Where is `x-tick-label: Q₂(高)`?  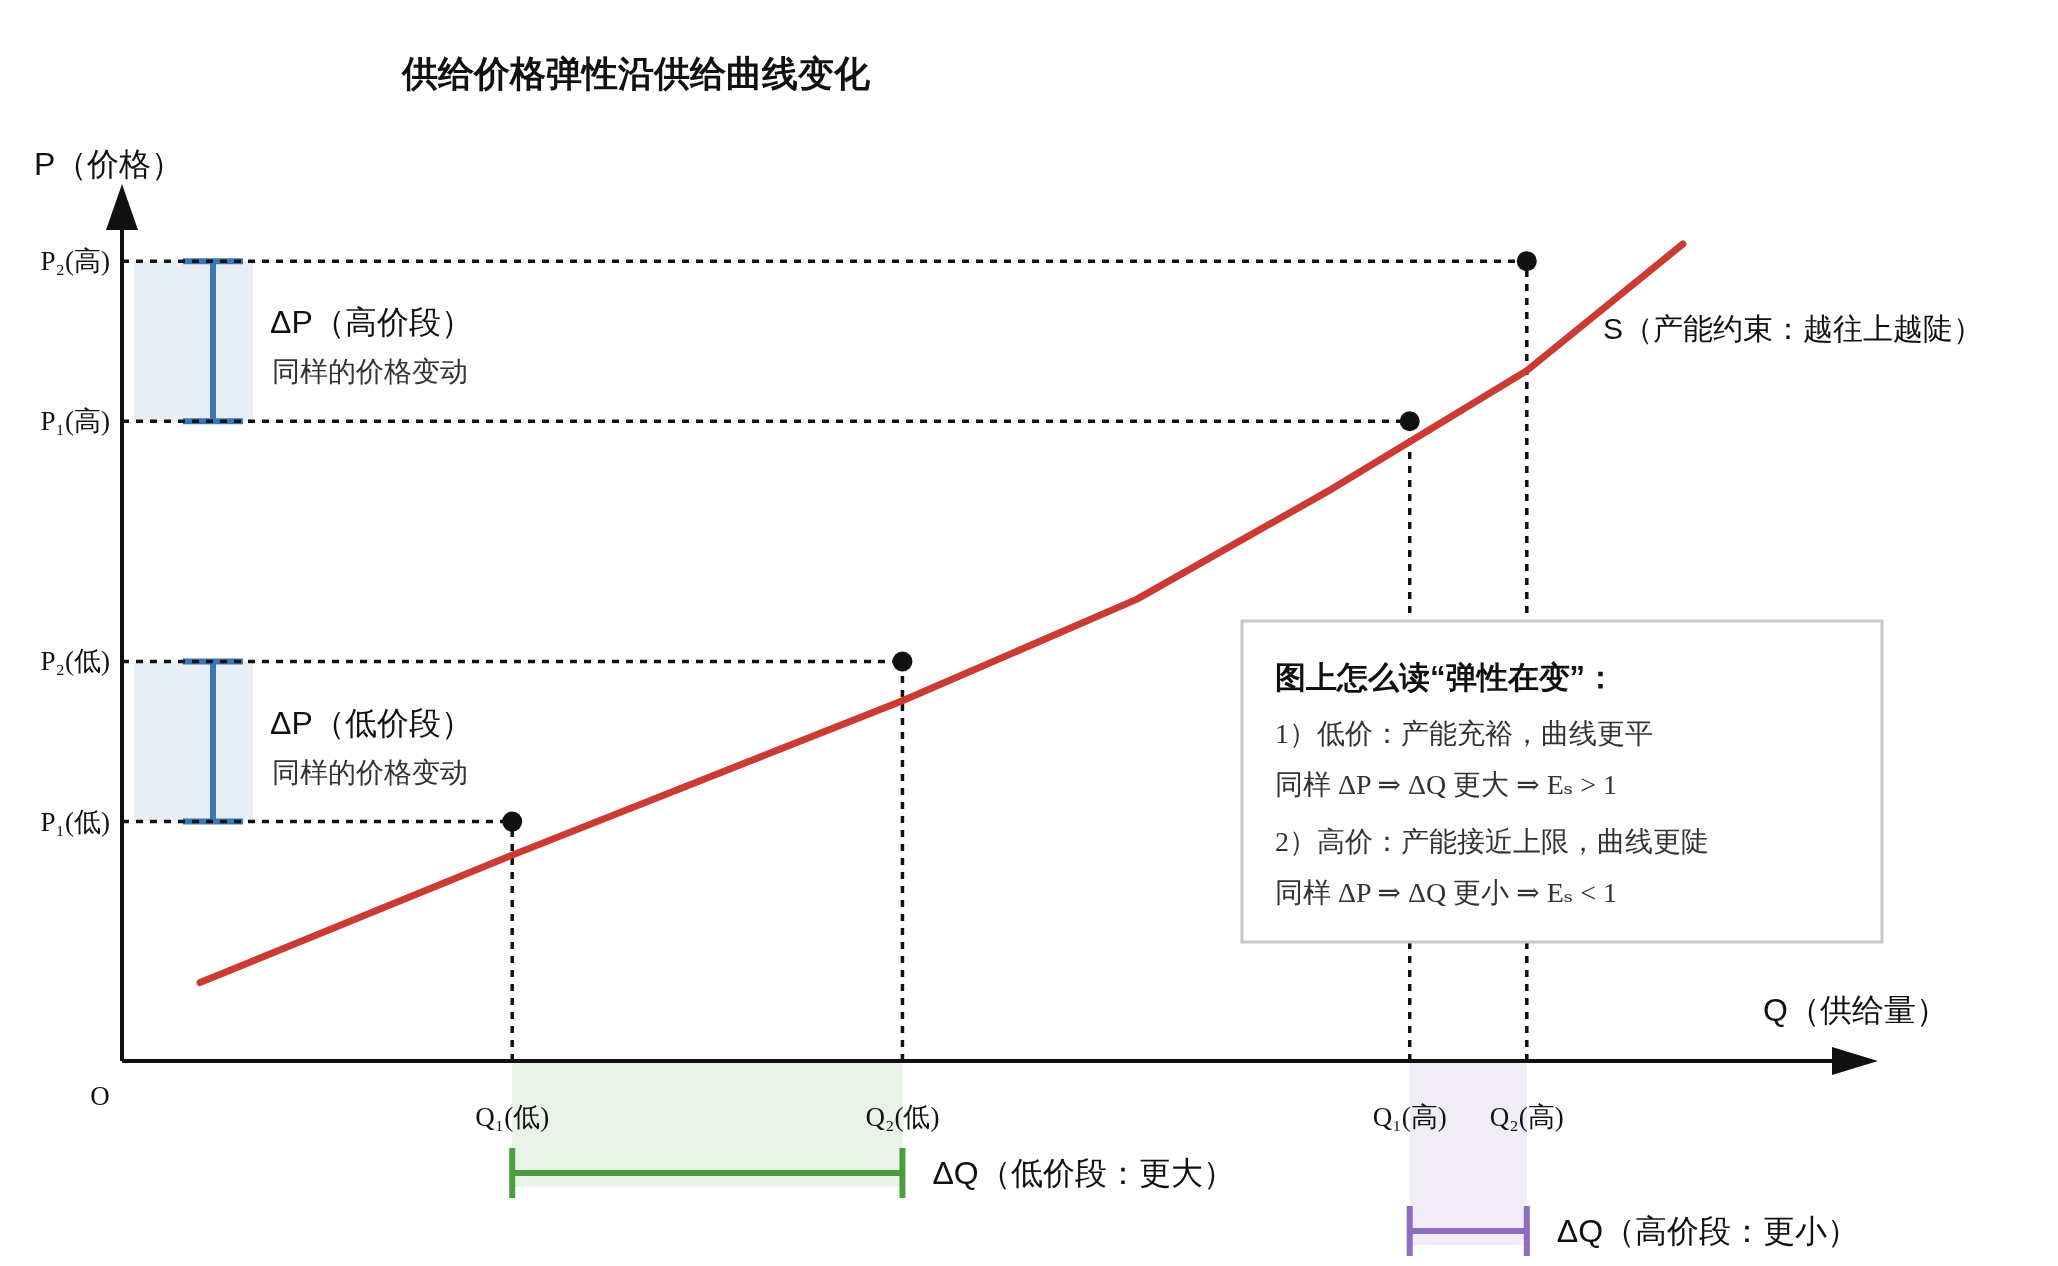 x-tick-label: Q₂(高) is located at coordinates (1526, 1117).